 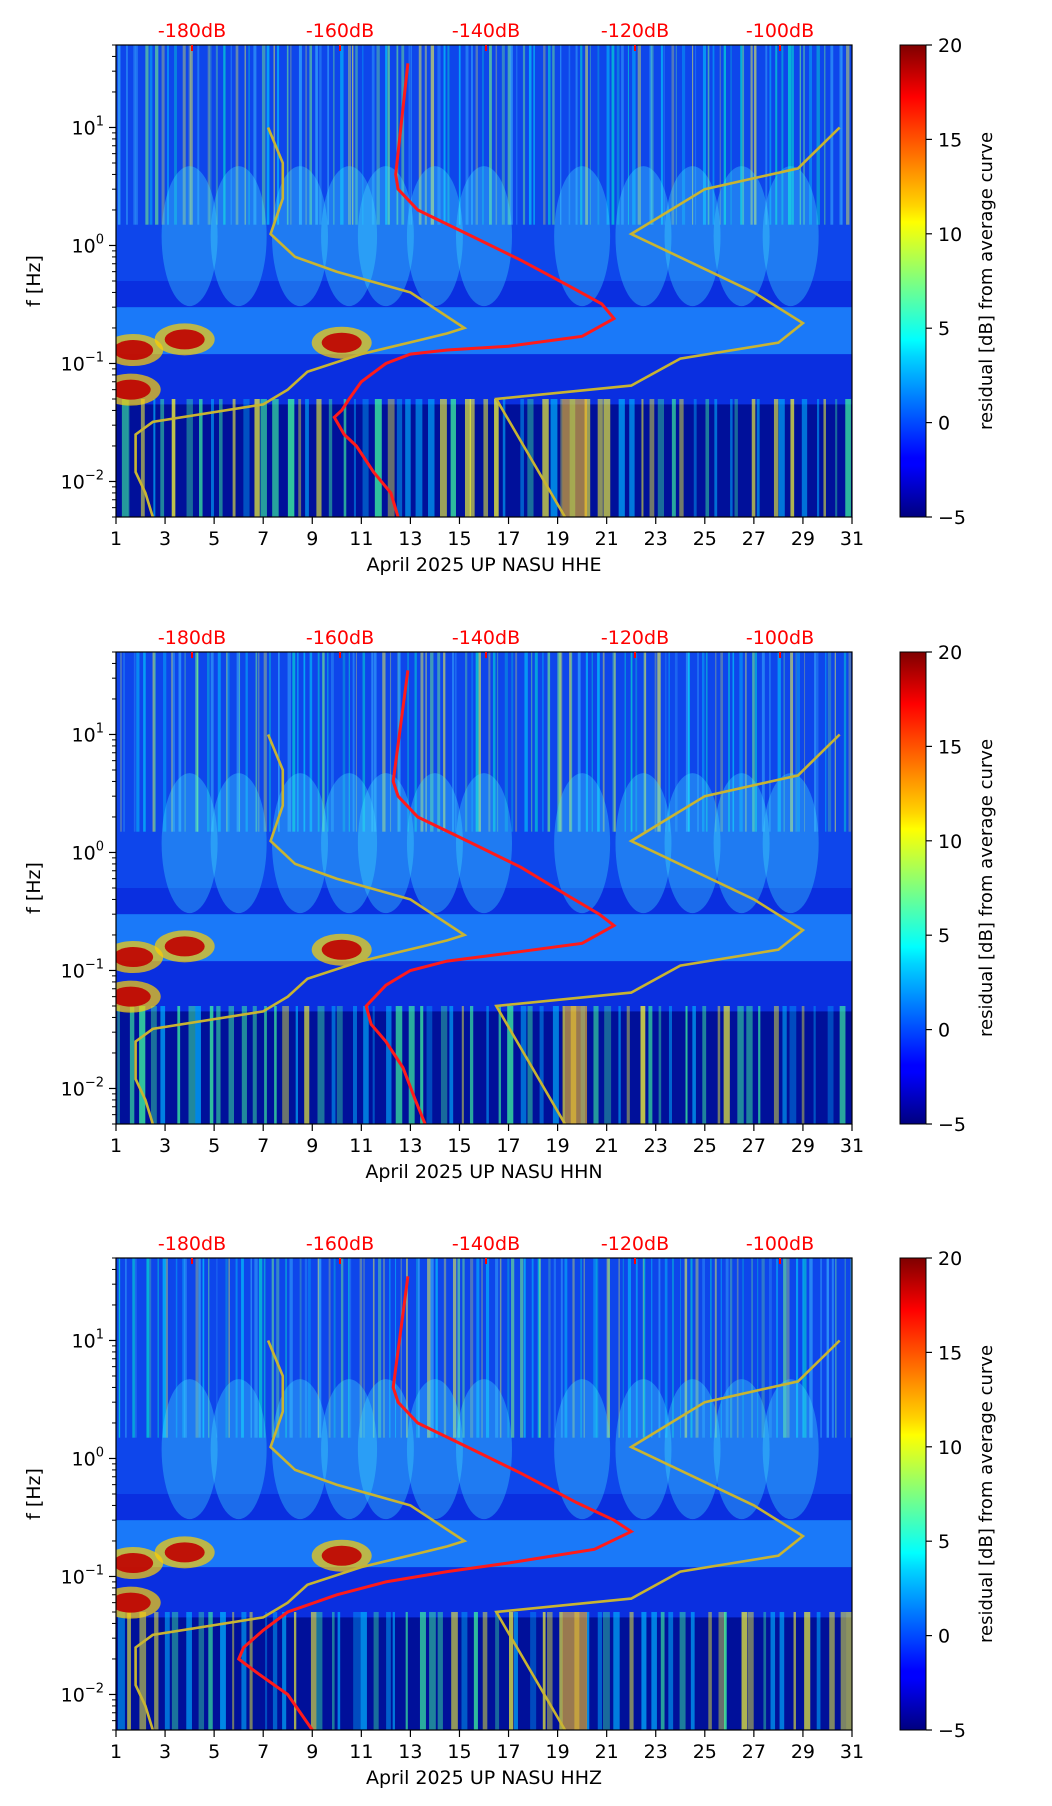 I want to click on x-tick-label: 15, so click(x=459, y=1146).